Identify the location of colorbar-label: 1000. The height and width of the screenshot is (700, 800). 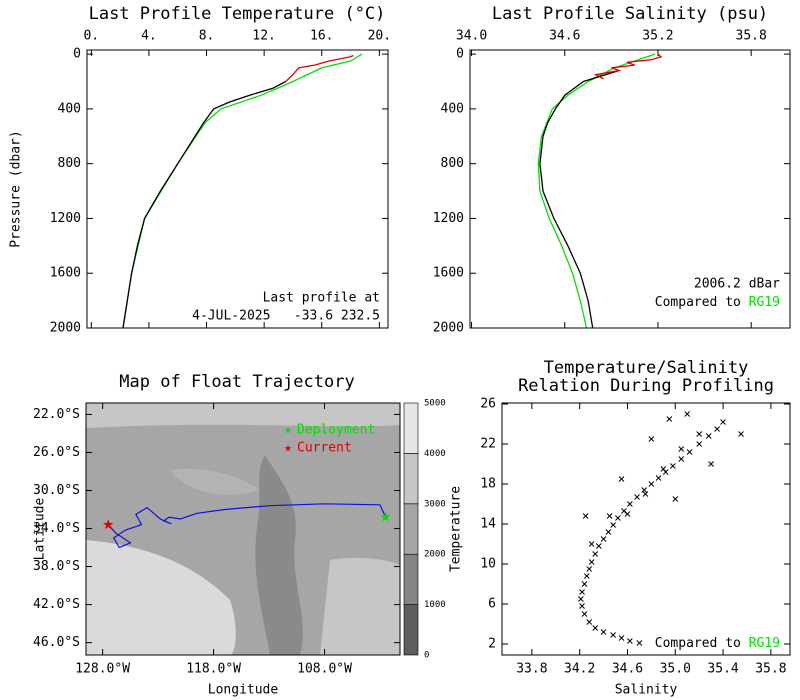
(435, 605).